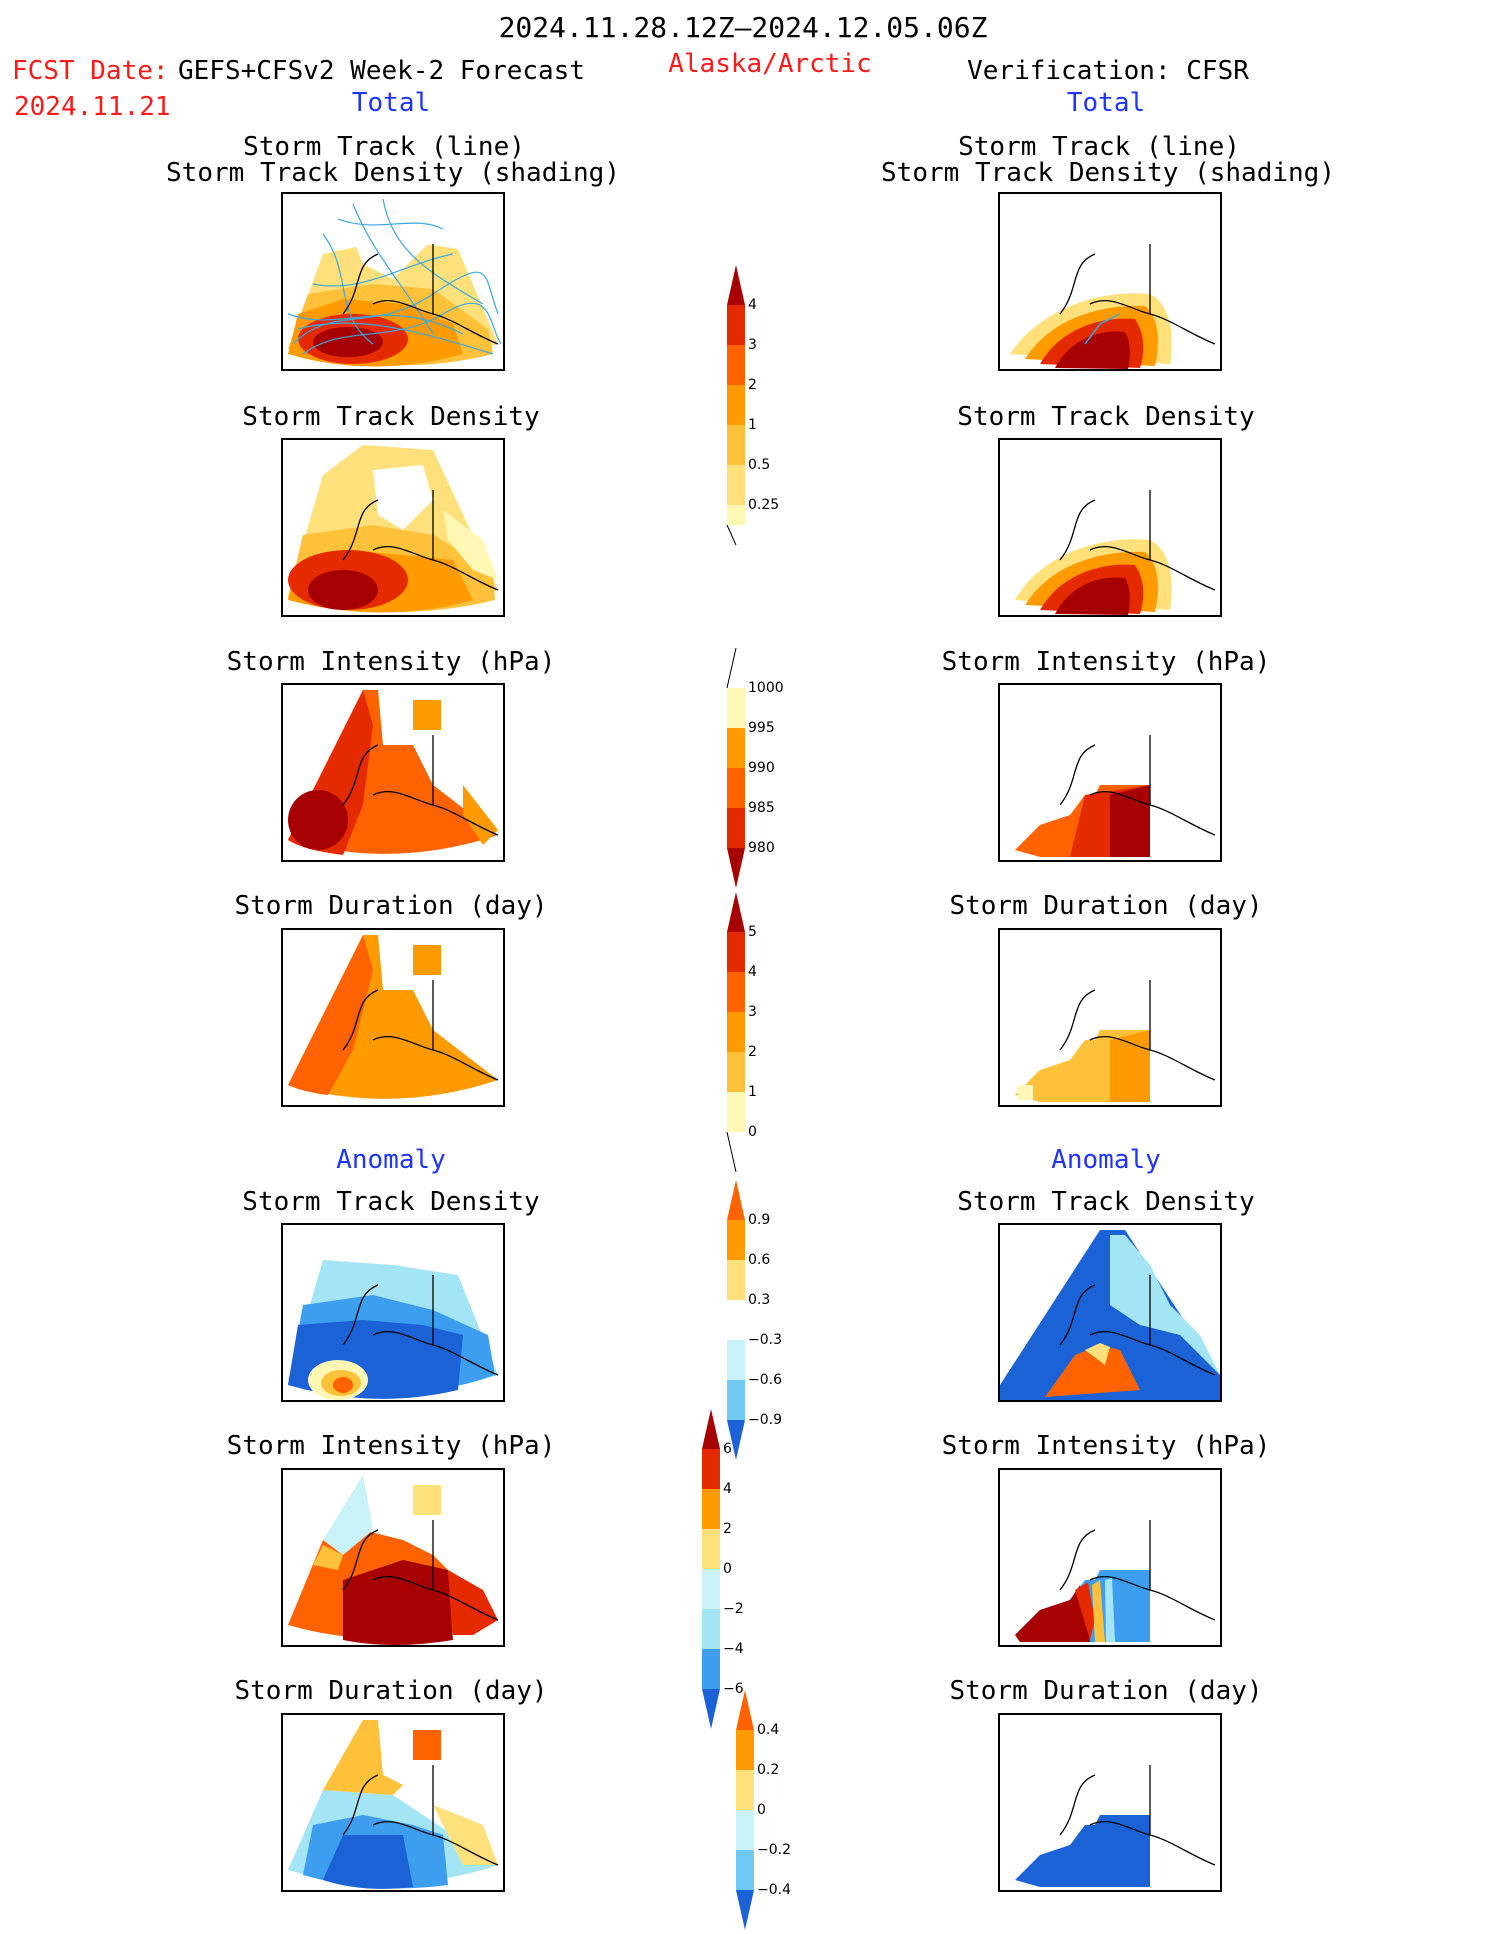 The height and width of the screenshot is (1934, 1487). What do you see at coordinates (381, 71) in the screenshot?
I see `fcst-model: GEFS+CFSv2 Week-2 Forecast` at bounding box center [381, 71].